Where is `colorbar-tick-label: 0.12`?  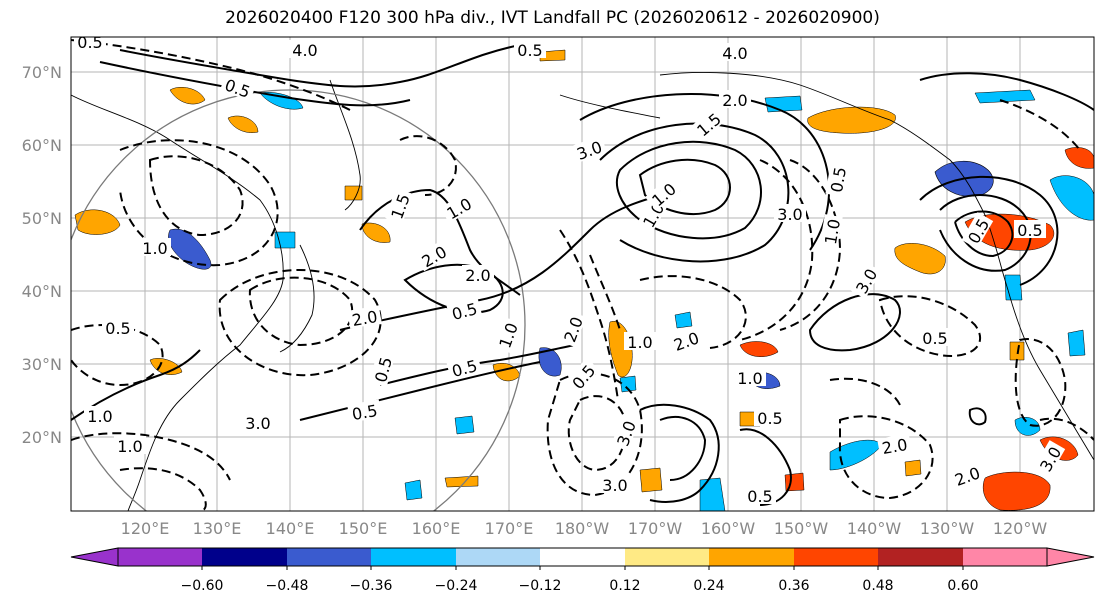 colorbar-tick-label: 0.12 is located at coordinates (624, 586).